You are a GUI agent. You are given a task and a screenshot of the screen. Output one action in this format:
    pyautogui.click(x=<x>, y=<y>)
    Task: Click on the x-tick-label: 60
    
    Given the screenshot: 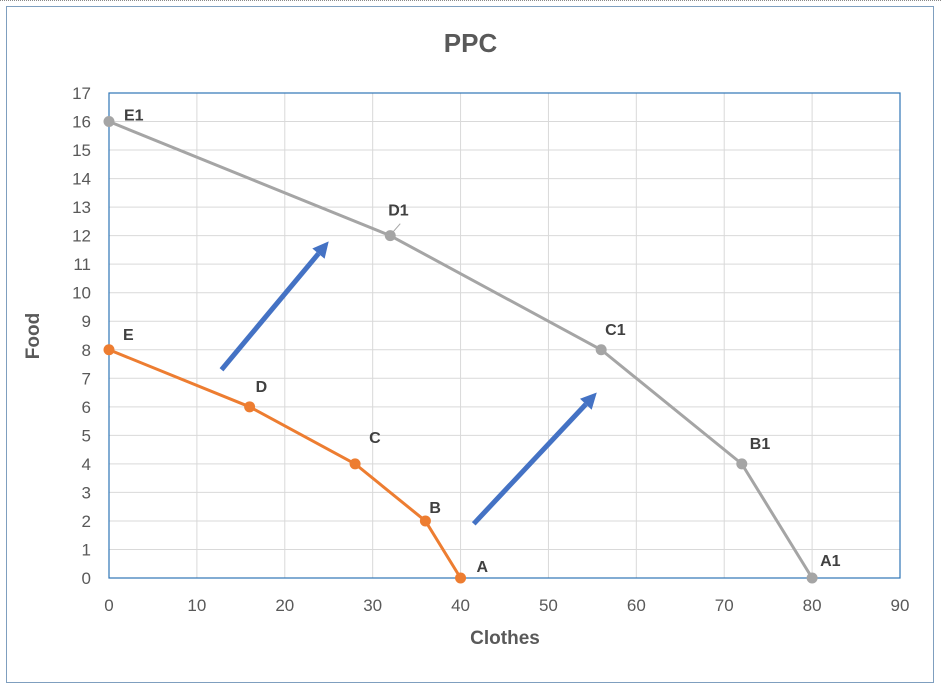 What is the action you would take?
    pyautogui.click(x=636, y=605)
    